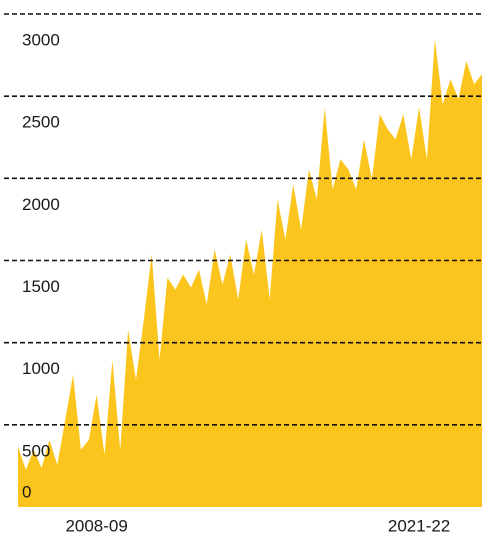 This screenshot has width=487, height=539. What do you see at coordinates (41, 368) in the screenshot?
I see `y-tick-label: 1000` at bounding box center [41, 368].